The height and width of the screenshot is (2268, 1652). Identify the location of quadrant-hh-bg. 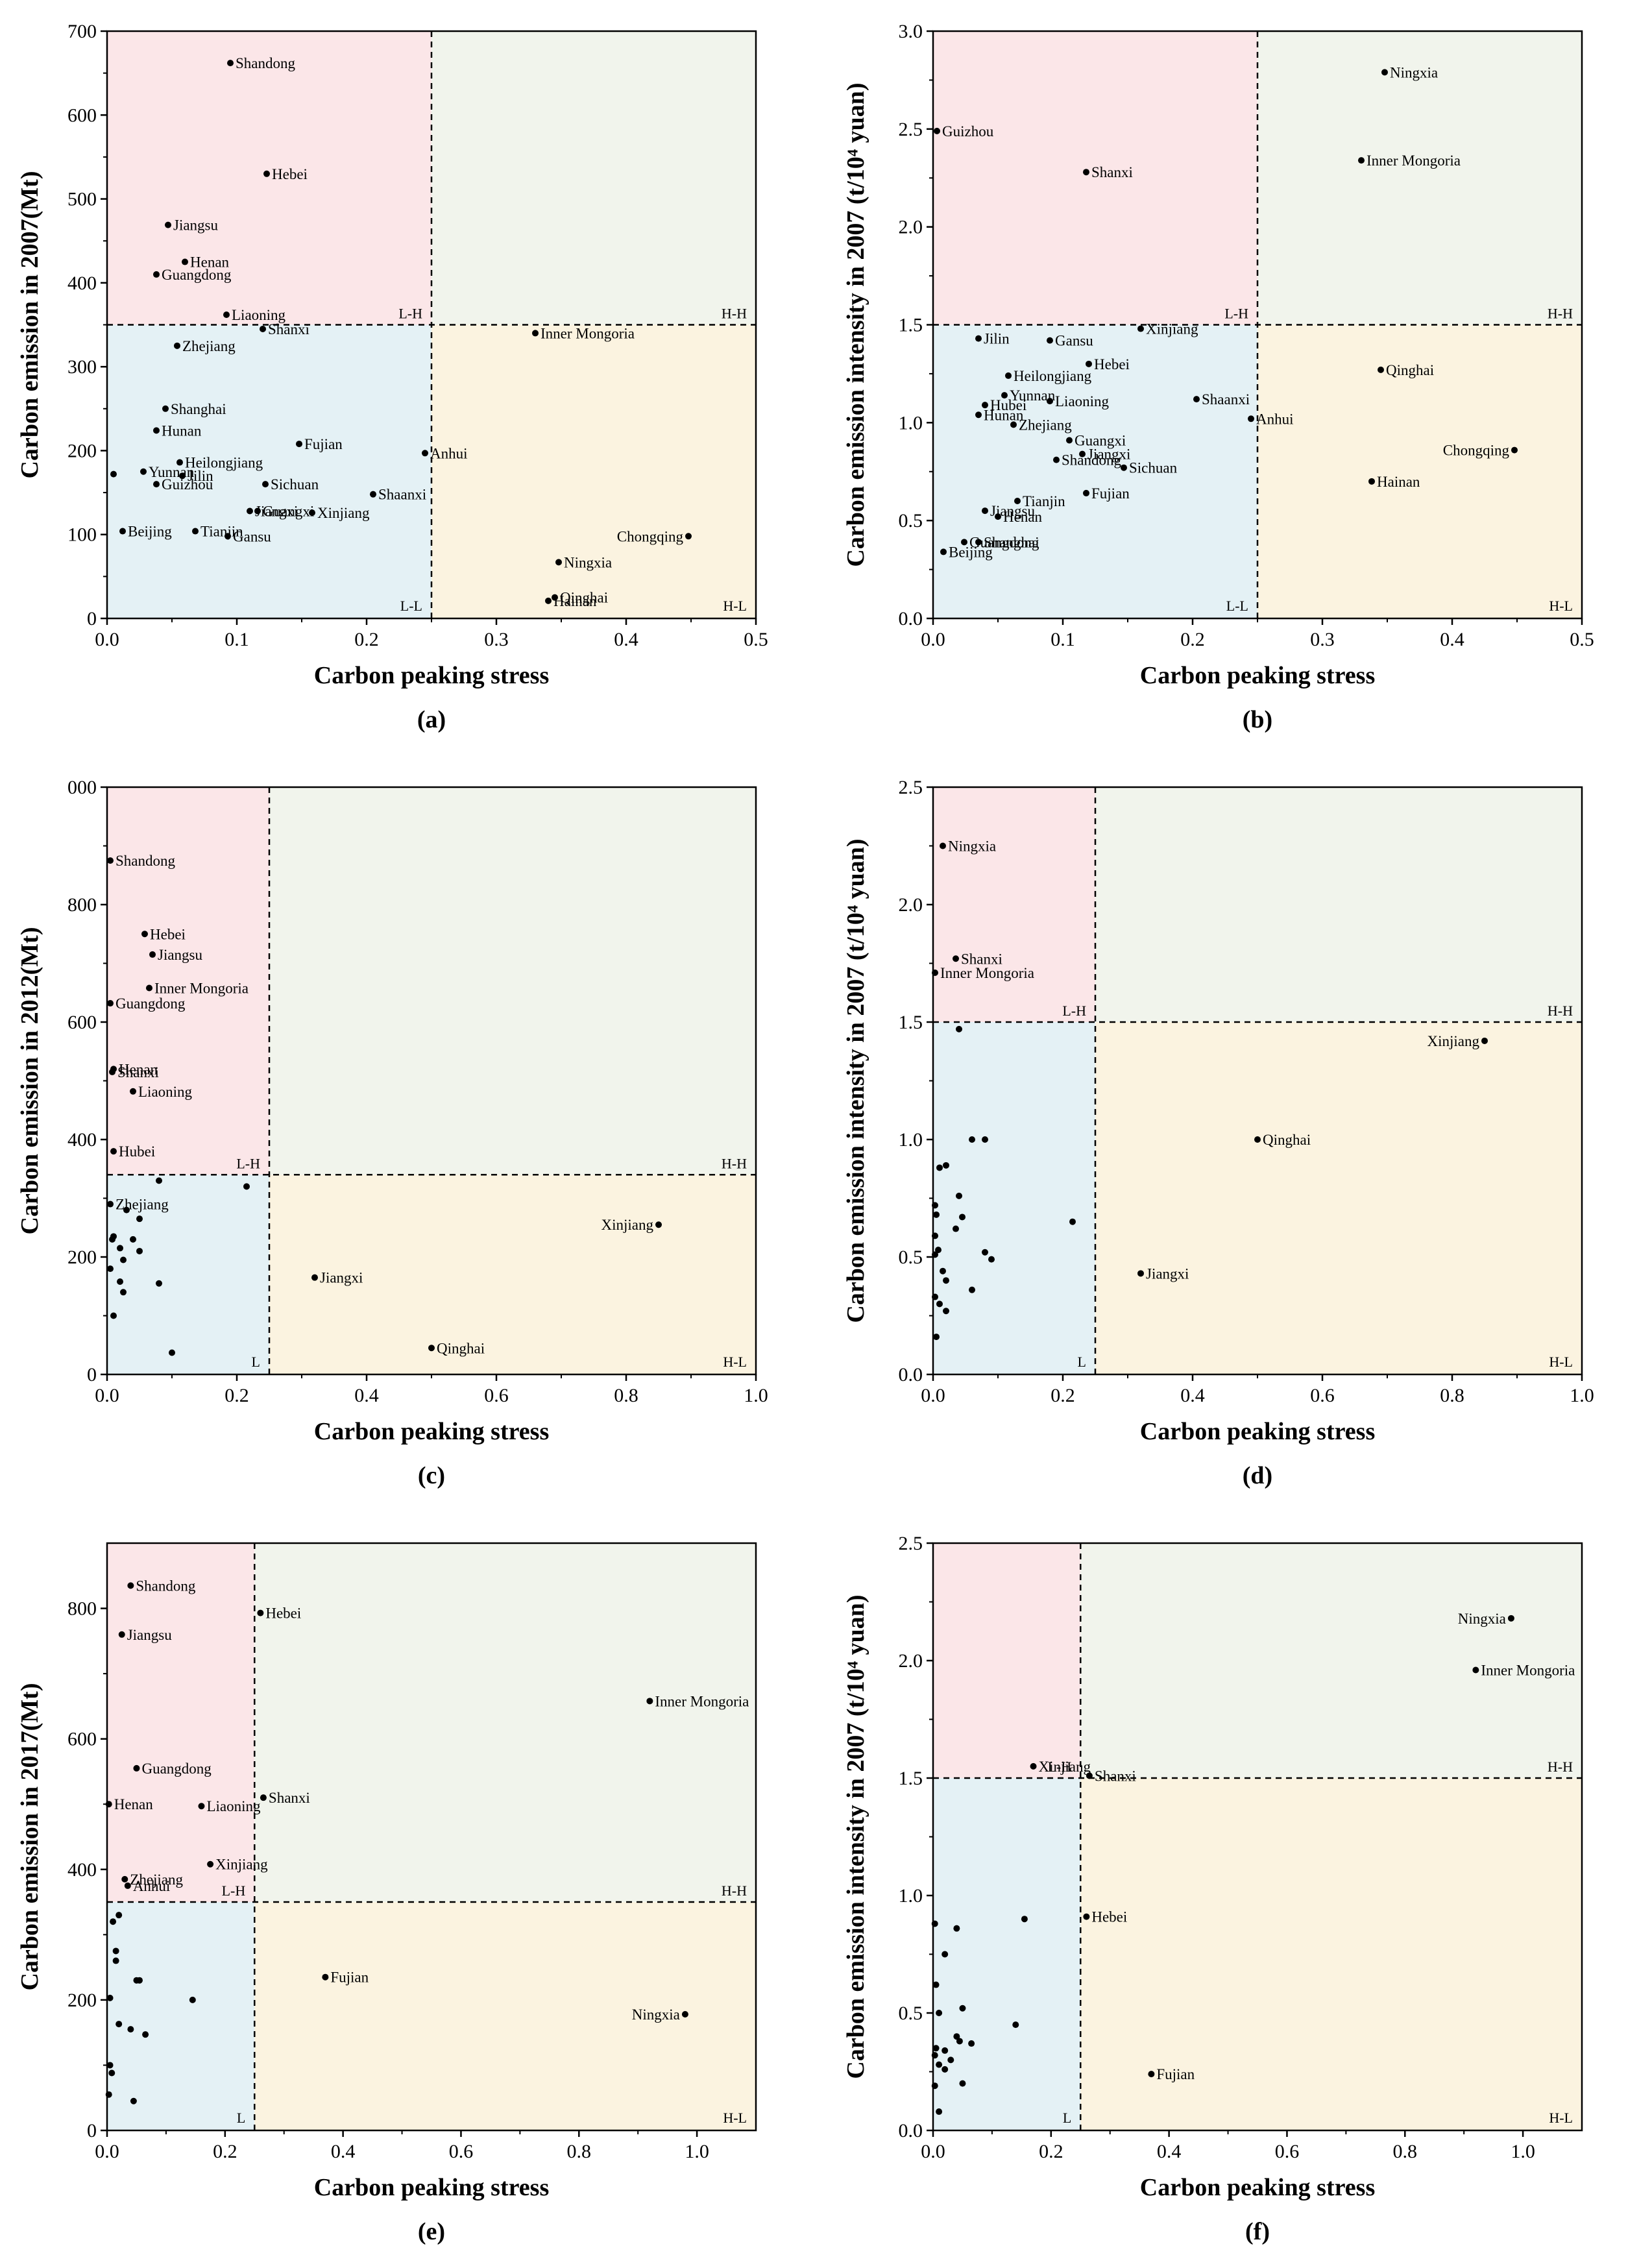
(593, 178).